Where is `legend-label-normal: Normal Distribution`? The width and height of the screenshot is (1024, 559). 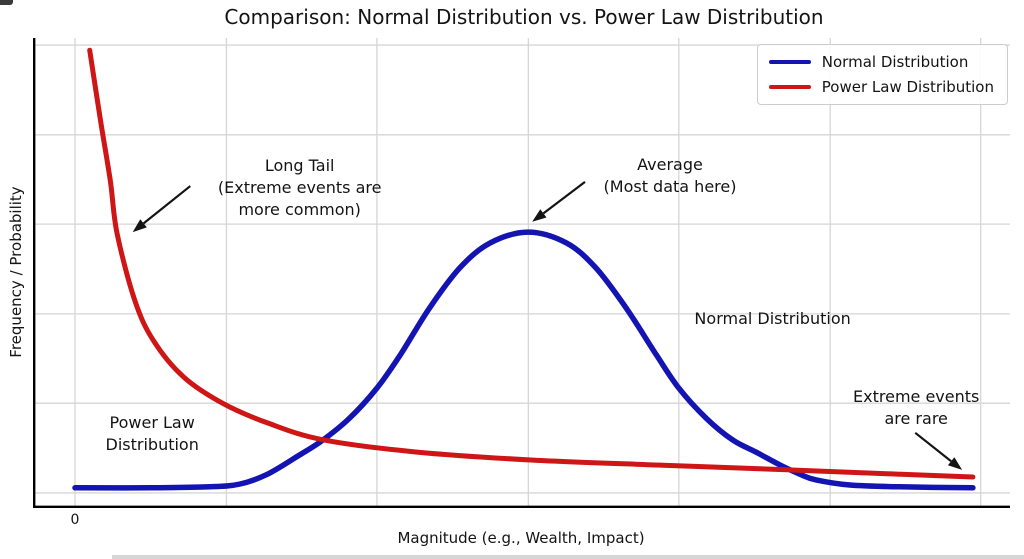 legend-label-normal: Normal Distribution is located at coordinates (895, 62).